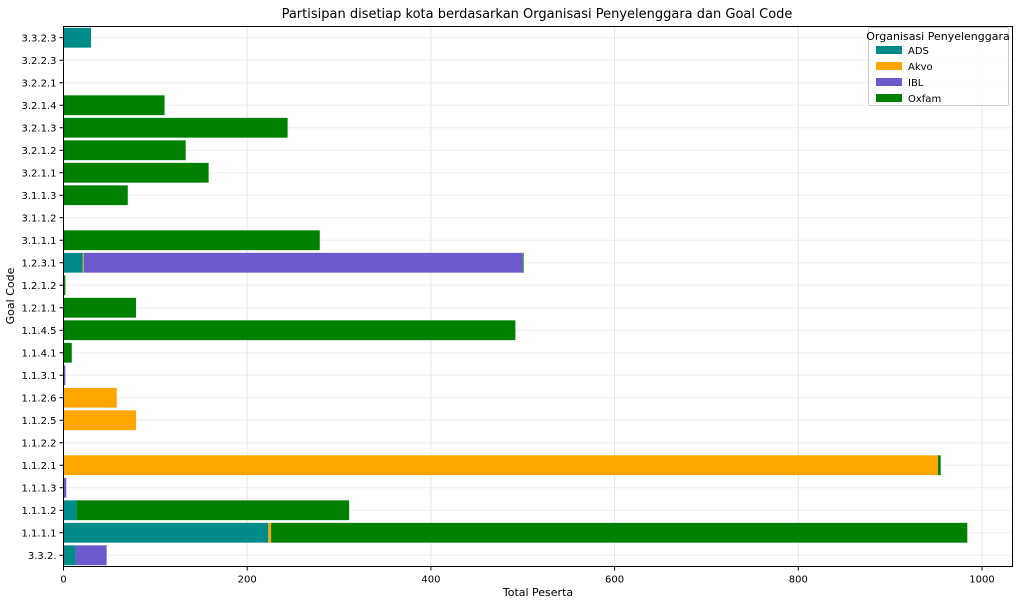 The image size is (1022, 604). What do you see at coordinates (39, 173) in the screenshot?
I see `y-tick-label: 3.2.1.1` at bounding box center [39, 173].